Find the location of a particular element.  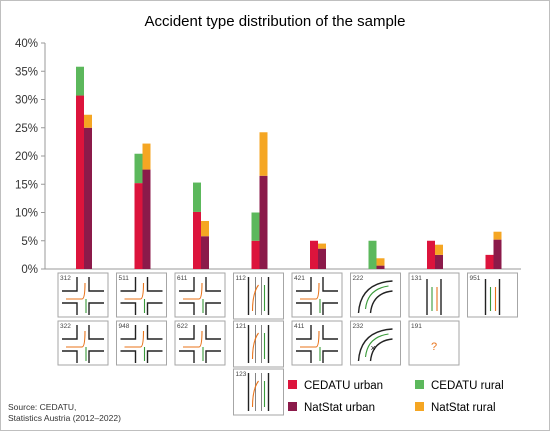

pictogram-948: 948 is located at coordinates (141, 343).